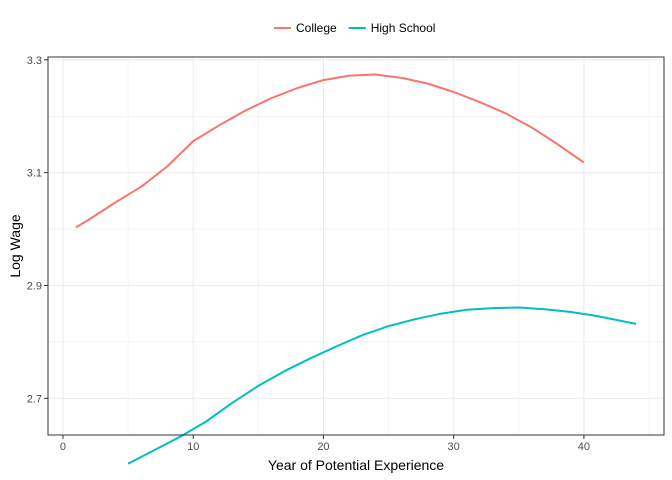 This screenshot has width=672, height=480. Describe the element at coordinates (34, 174) in the screenshot. I see `y-tick-label: 3.1` at that location.